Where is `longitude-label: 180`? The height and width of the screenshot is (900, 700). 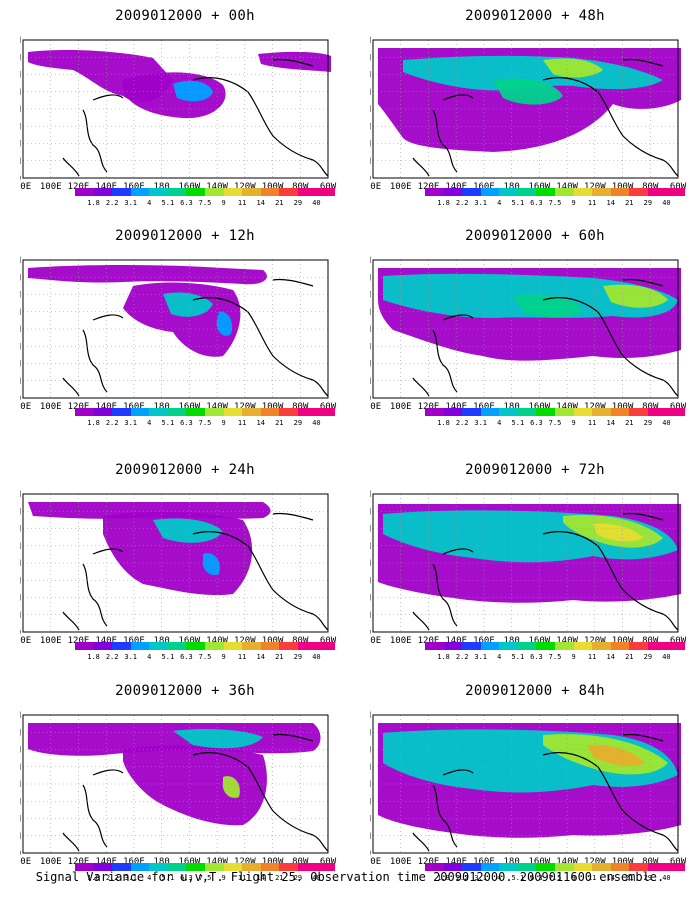 longitude-label: 180 is located at coordinates (512, 407).